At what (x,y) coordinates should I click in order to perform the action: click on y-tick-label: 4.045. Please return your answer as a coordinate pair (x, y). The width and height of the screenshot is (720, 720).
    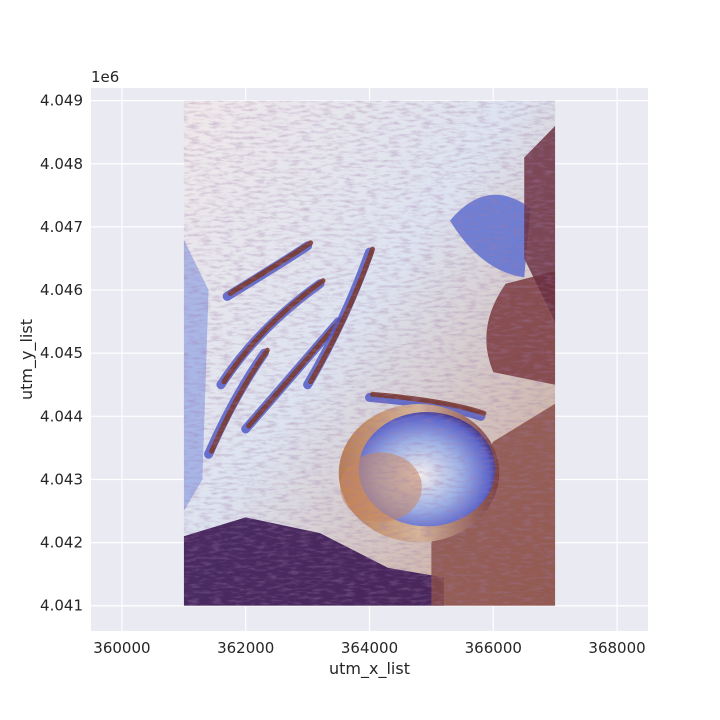
    Looking at the image, I should click on (61, 353).